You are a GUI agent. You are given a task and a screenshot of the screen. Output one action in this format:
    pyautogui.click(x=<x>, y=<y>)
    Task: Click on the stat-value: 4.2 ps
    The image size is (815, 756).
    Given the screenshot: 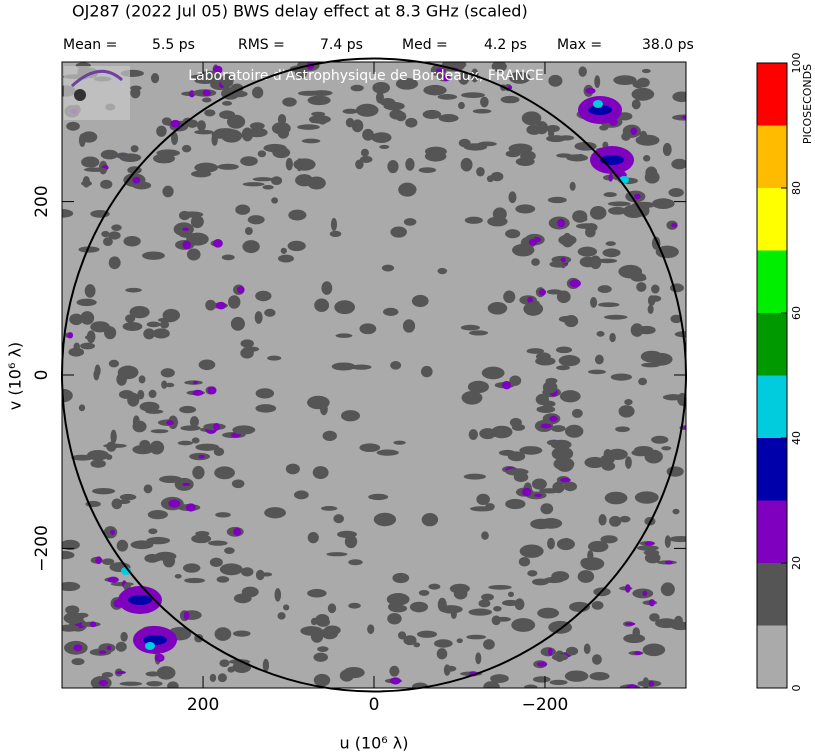 What is the action you would take?
    pyautogui.click(x=505, y=45)
    